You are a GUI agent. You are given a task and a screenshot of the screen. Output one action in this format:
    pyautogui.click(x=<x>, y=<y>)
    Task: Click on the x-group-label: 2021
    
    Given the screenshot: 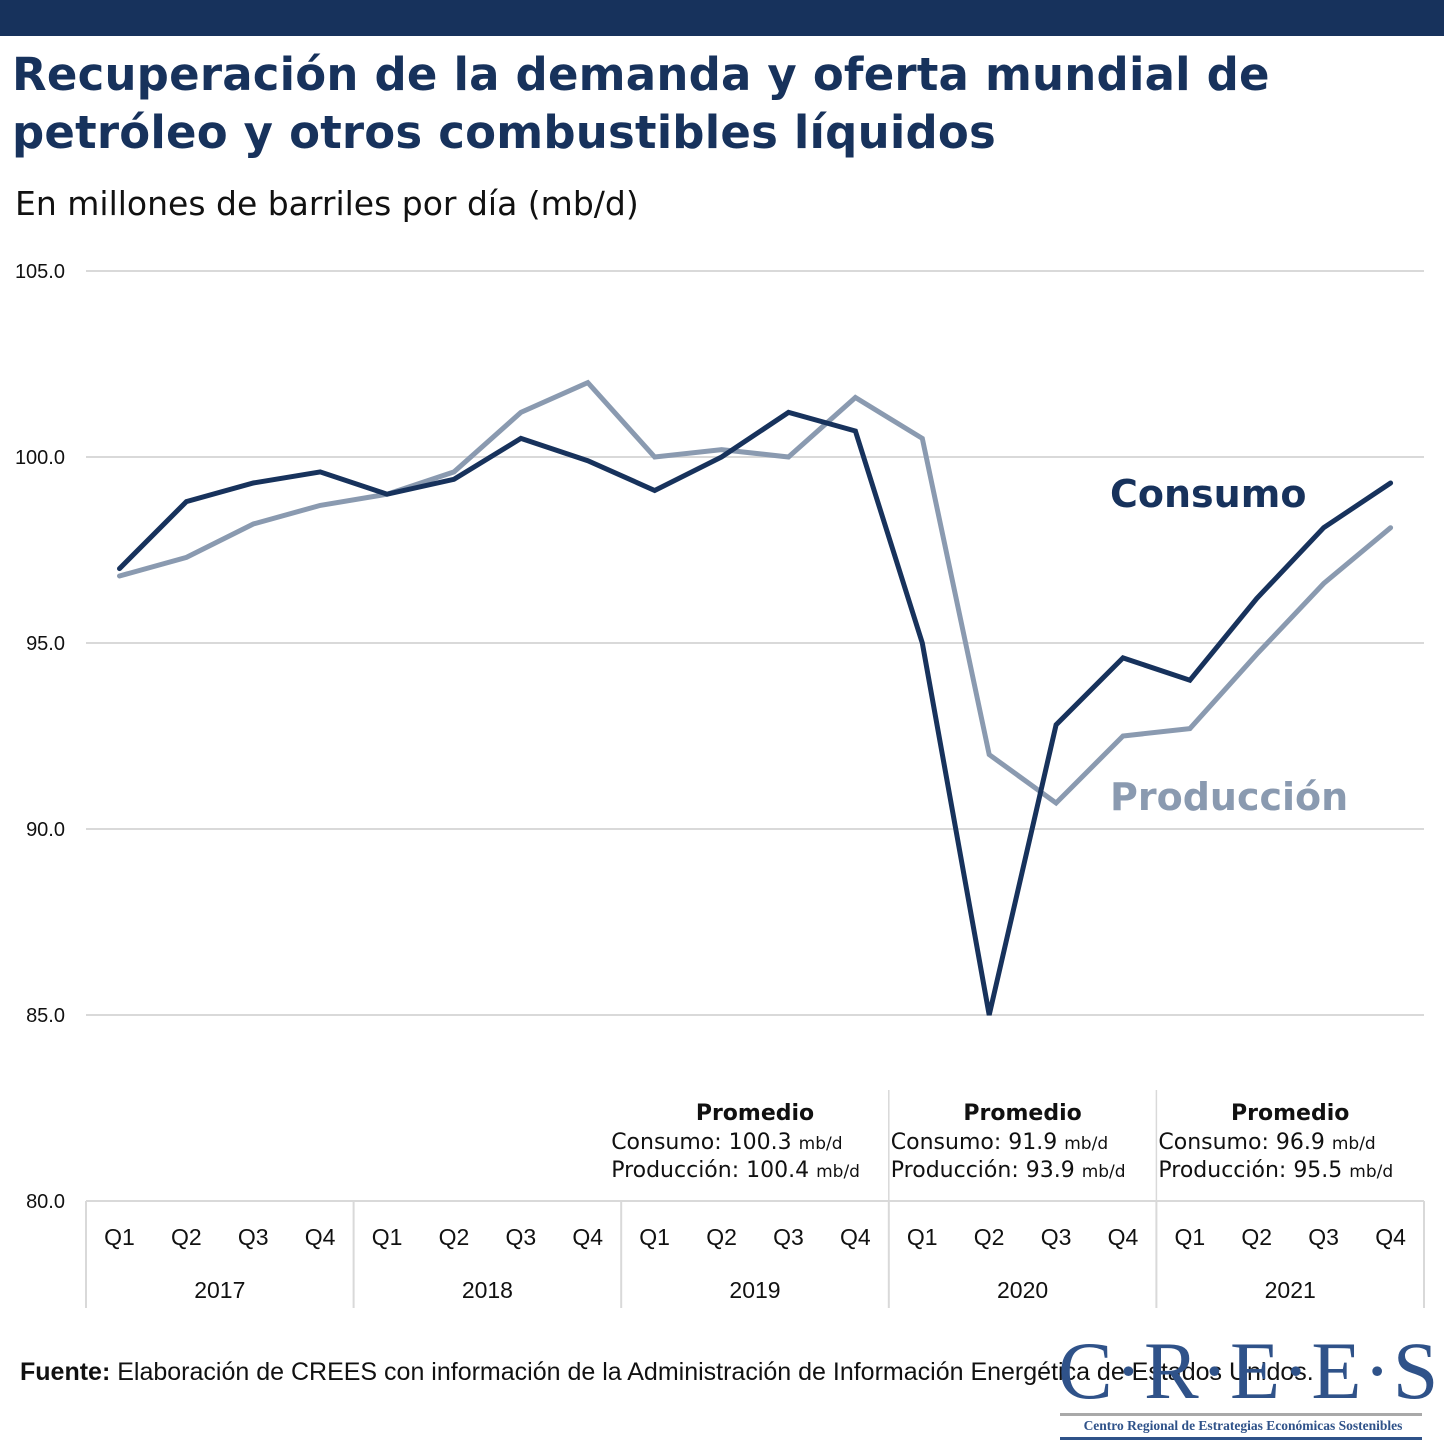 What is the action you would take?
    pyautogui.click(x=1290, y=1290)
    